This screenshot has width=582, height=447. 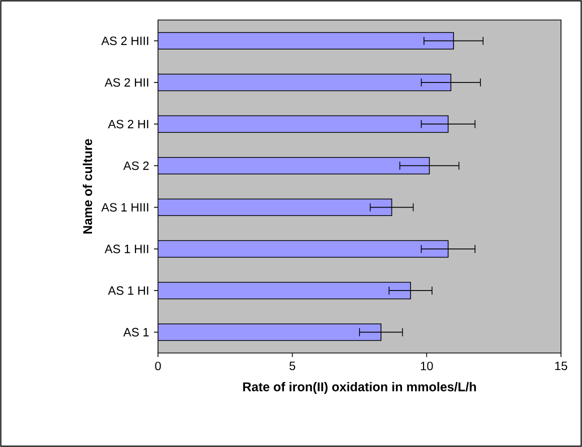 I want to click on y-tick-label: AS 1 HIII, so click(x=124, y=207).